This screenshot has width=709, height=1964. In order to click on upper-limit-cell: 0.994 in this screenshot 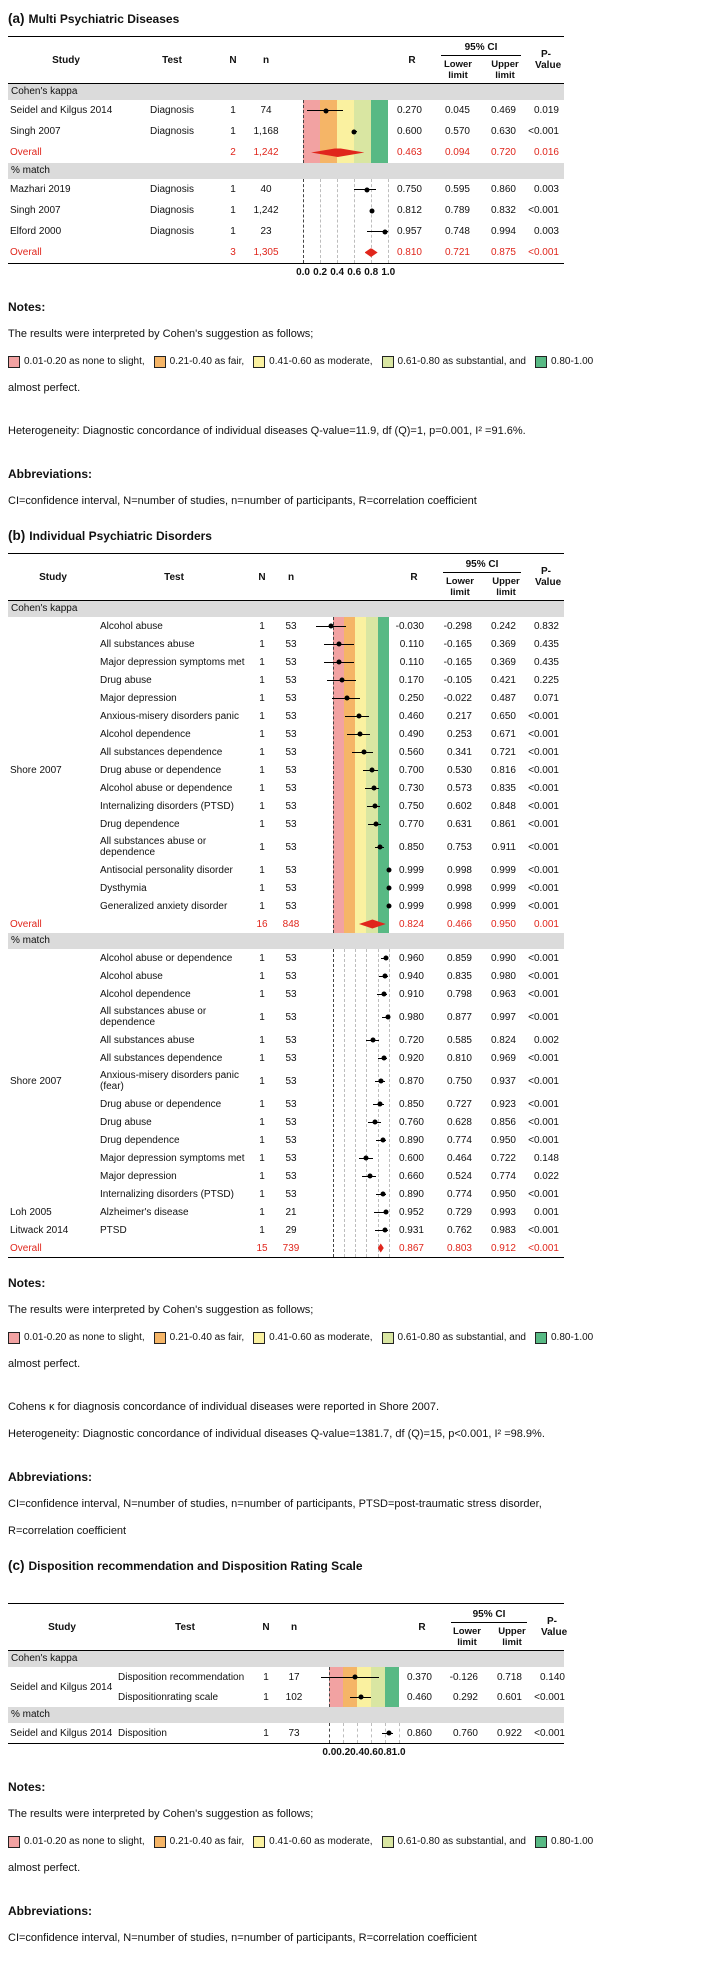, I will do `click(505, 231)`.